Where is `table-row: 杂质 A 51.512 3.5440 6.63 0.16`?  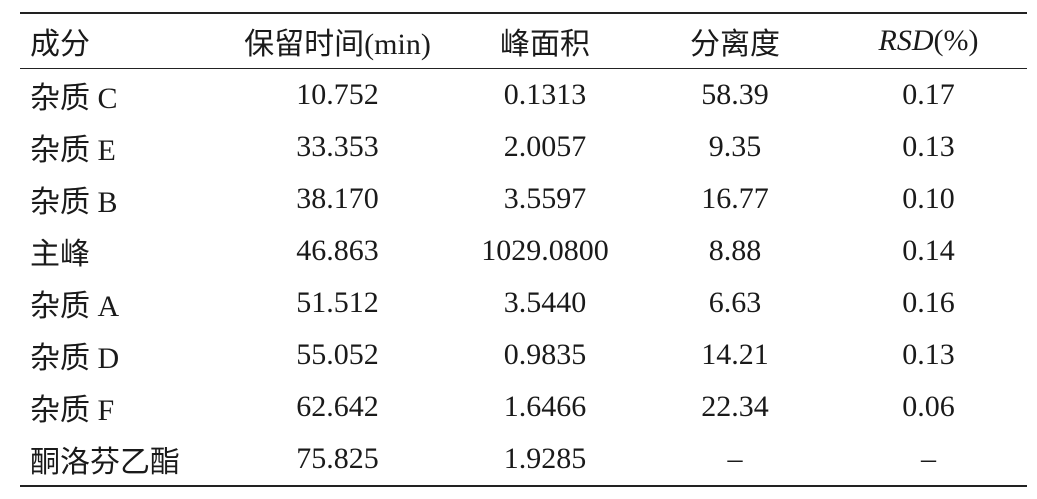
table-row: 杂质 A 51.512 3.5440 6.63 0.16 is located at coordinates (523, 303).